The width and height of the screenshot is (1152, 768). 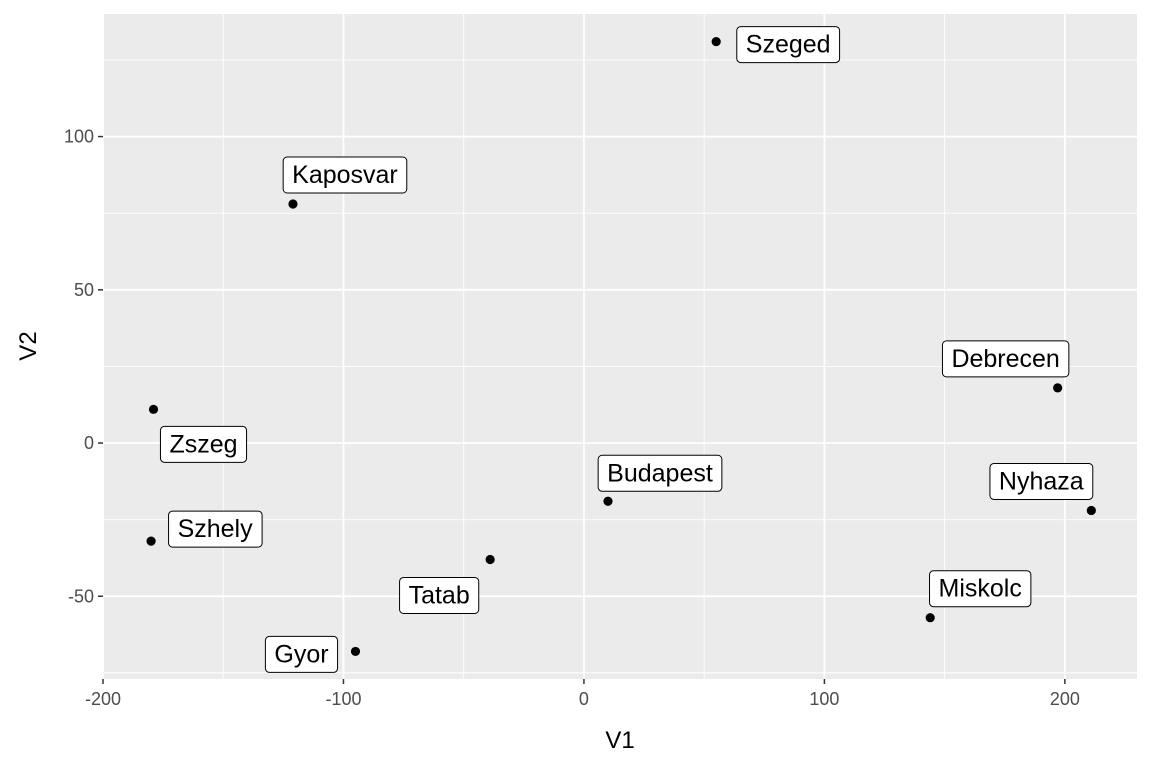 I want to click on x-axis-title: V1, so click(x=619, y=740).